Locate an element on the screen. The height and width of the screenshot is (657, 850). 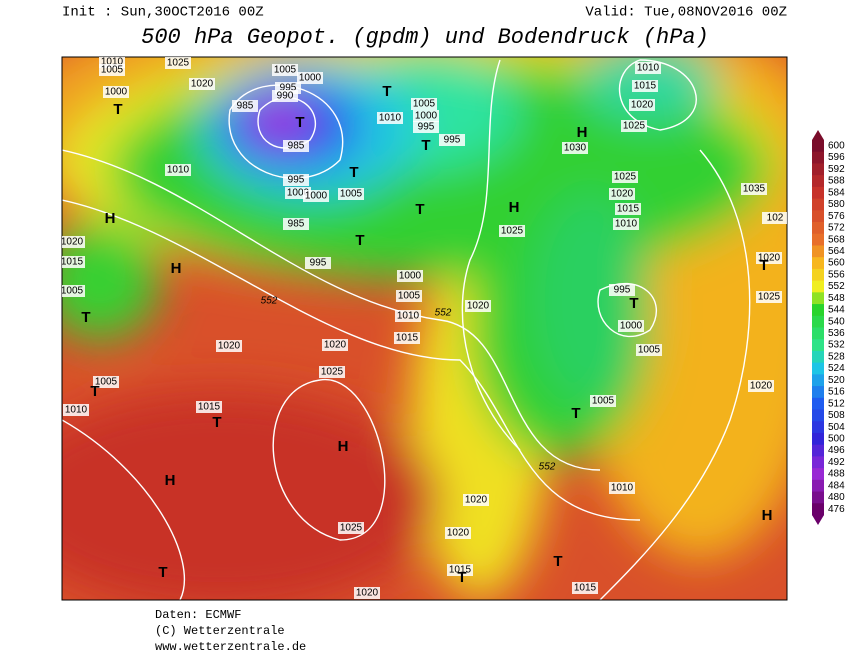
colorbar-label: 556 is located at coordinates (836, 274).